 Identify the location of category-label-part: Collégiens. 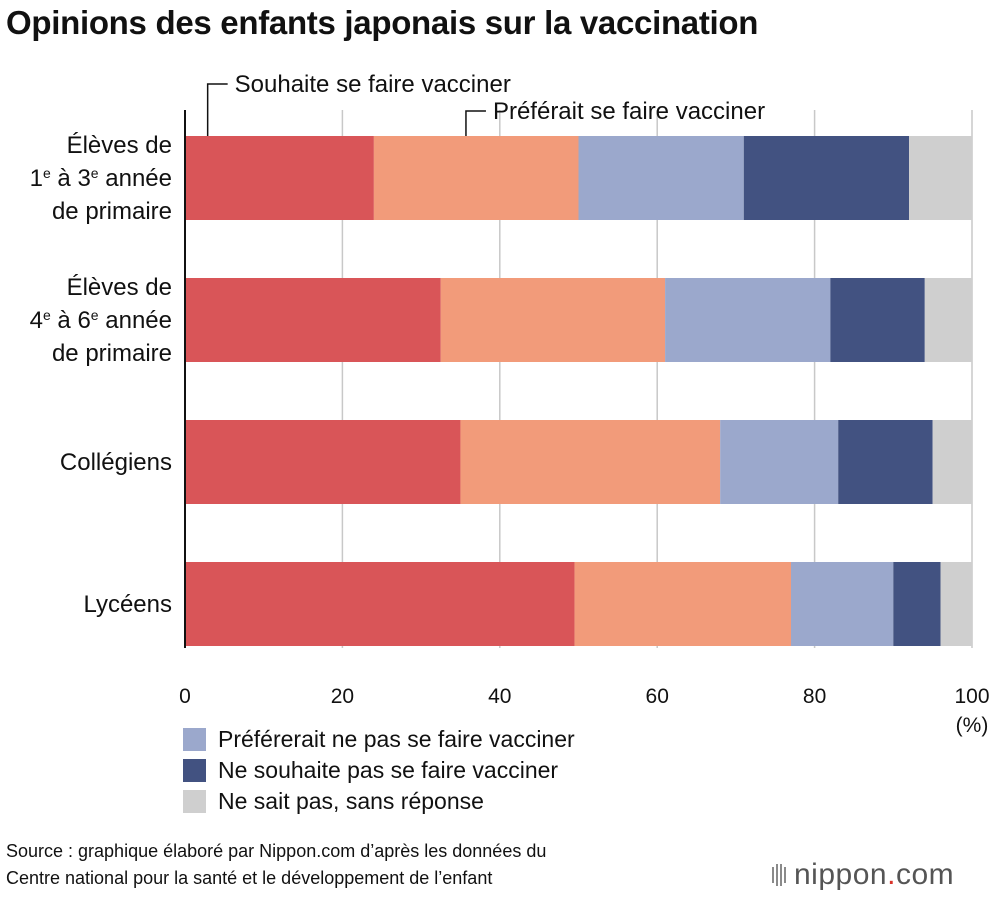
(116, 462).